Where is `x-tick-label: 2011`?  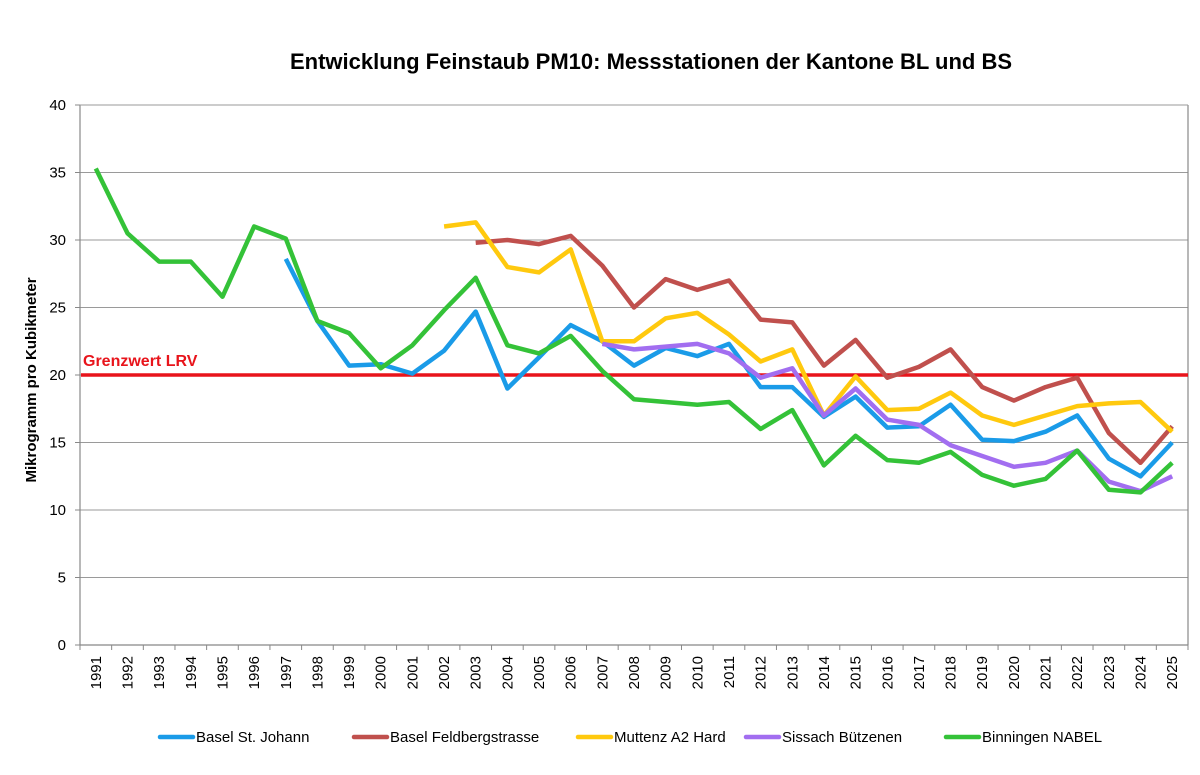
x-tick-label: 2011 is located at coordinates (729, 672).